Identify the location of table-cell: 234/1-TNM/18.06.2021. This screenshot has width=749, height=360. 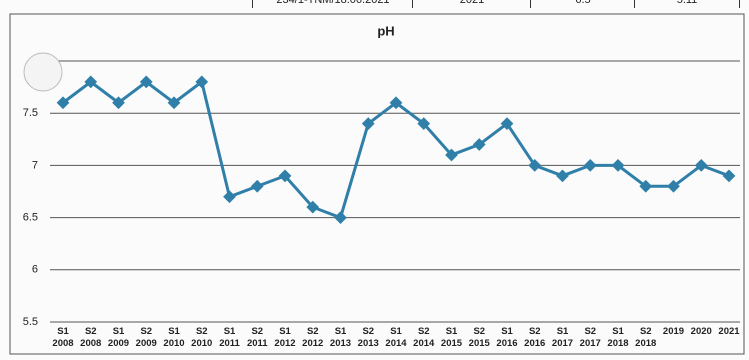
(332, 4).